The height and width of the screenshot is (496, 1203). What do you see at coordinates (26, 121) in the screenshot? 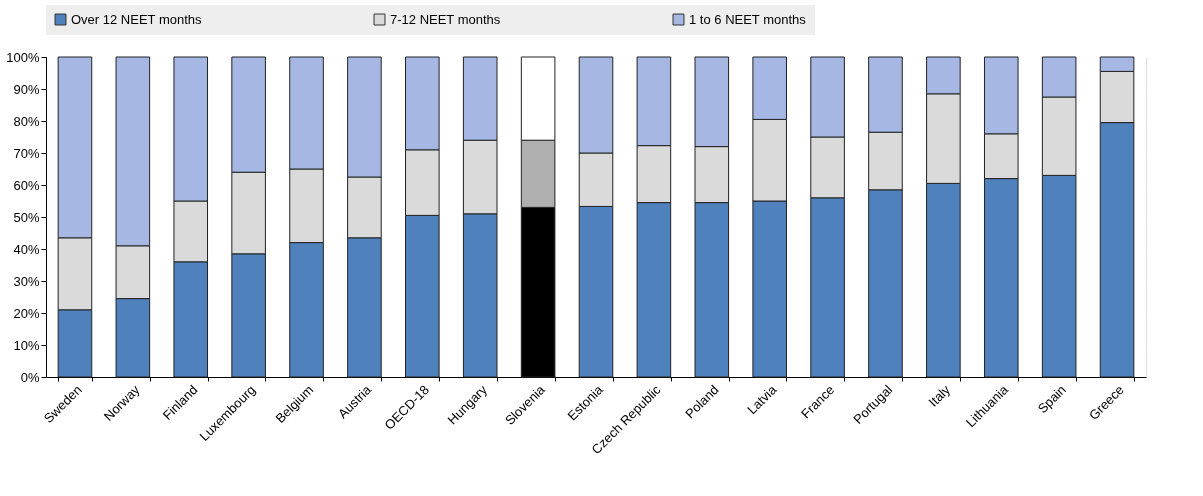
I see `y-tick-label: 80%` at bounding box center [26, 121].